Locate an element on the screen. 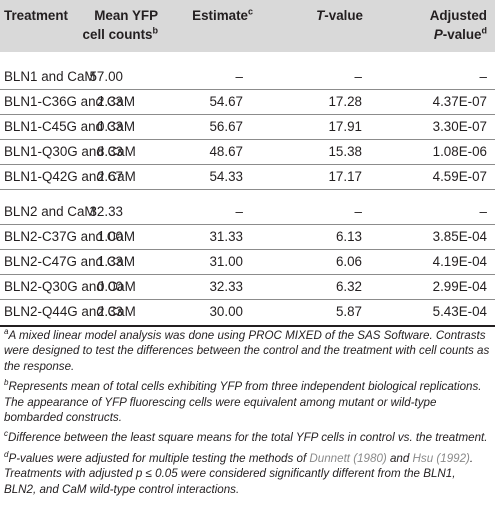  header-adjusted-p: Adjusted P-valued is located at coordinates (458, 25).